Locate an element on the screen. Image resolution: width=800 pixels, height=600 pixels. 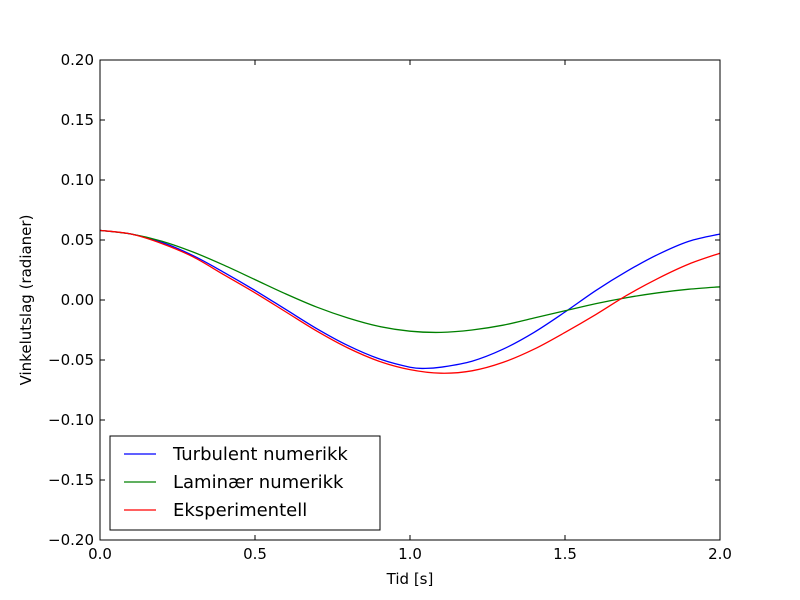
y-tick-label: 0.05 is located at coordinates (77, 240).